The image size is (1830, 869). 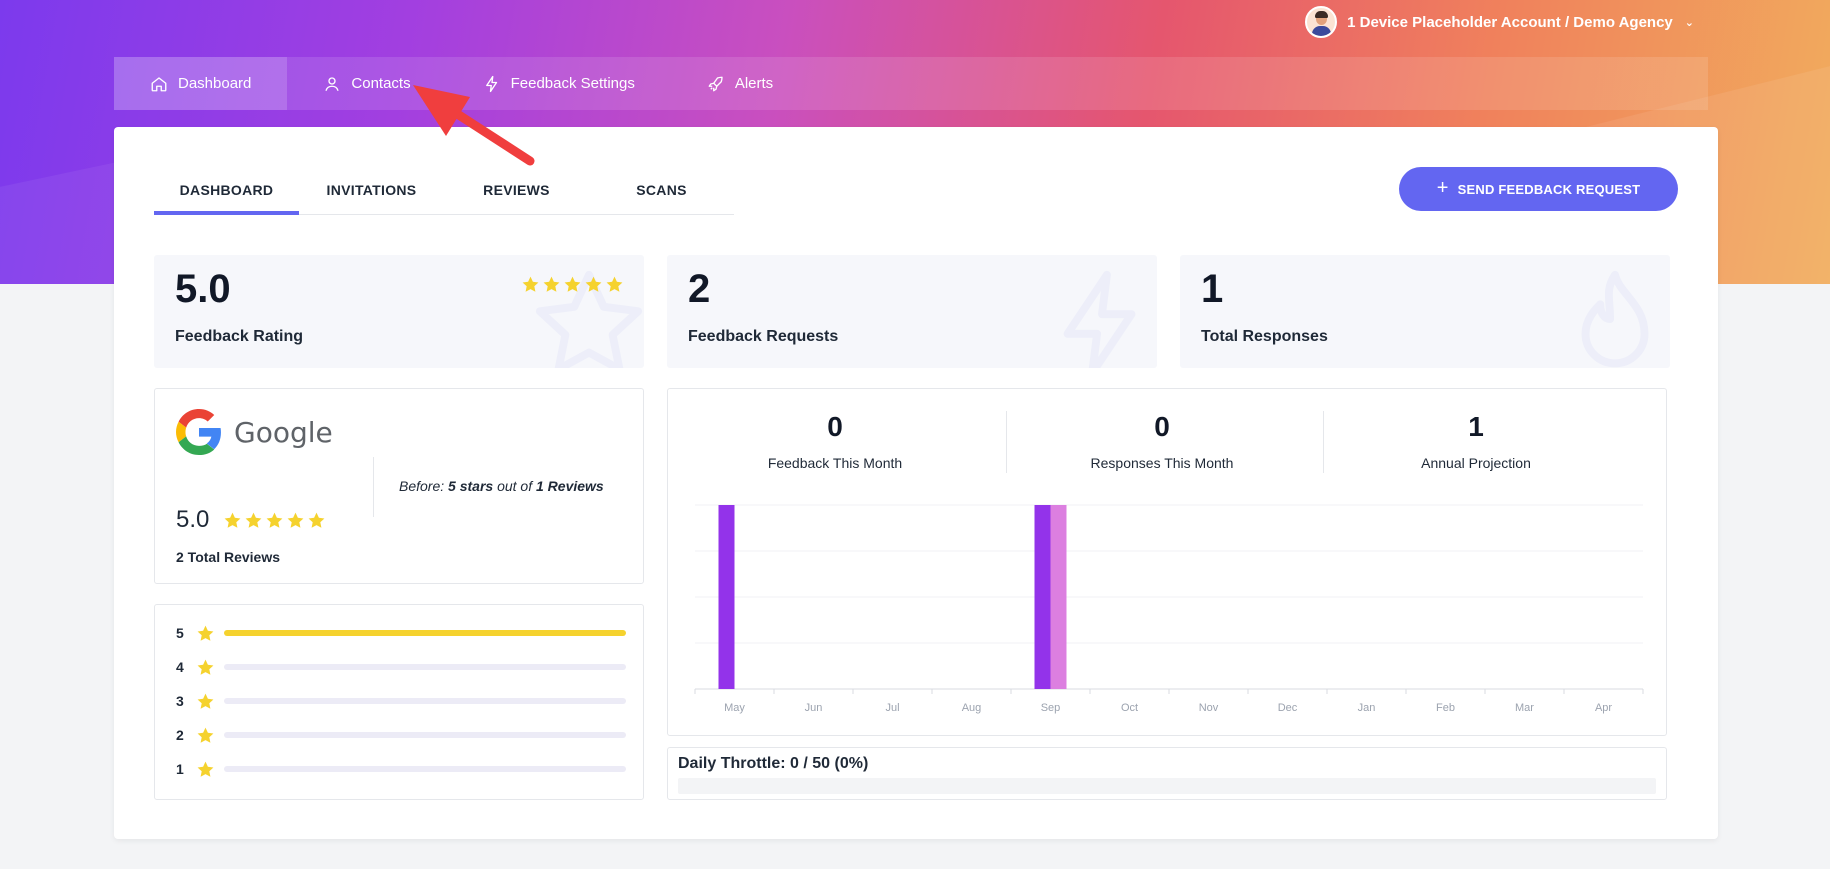 What do you see at coordinates (699, 289) in the screenshot?
I see `stat-value: 2` at bounding box center [699, 289].